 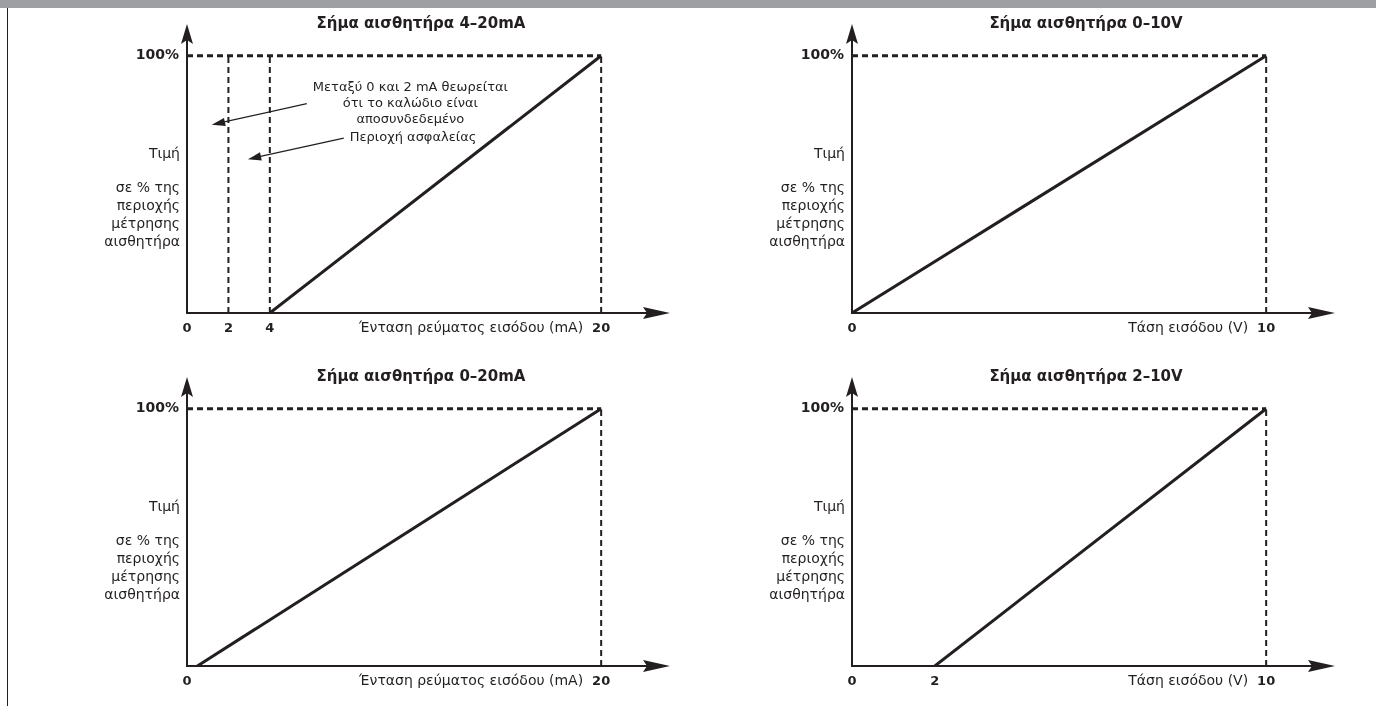 What do you see at coordinates (413, 137) in the screenshot?
I see `annotation: Περιοχή ασφαλείας` at bounding box center [413, 137].